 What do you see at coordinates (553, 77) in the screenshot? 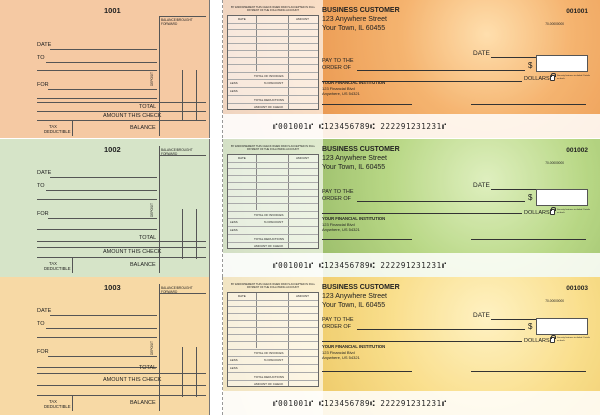
I see `padlock-icon` at bounding box center [553, 77].